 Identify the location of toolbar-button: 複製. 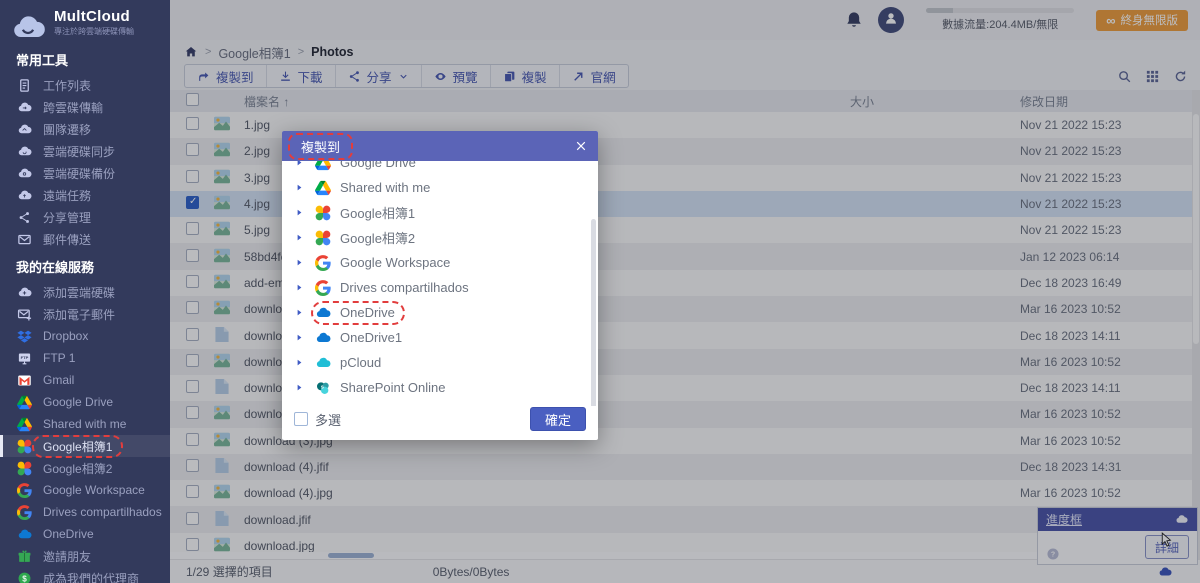
(525, 76).